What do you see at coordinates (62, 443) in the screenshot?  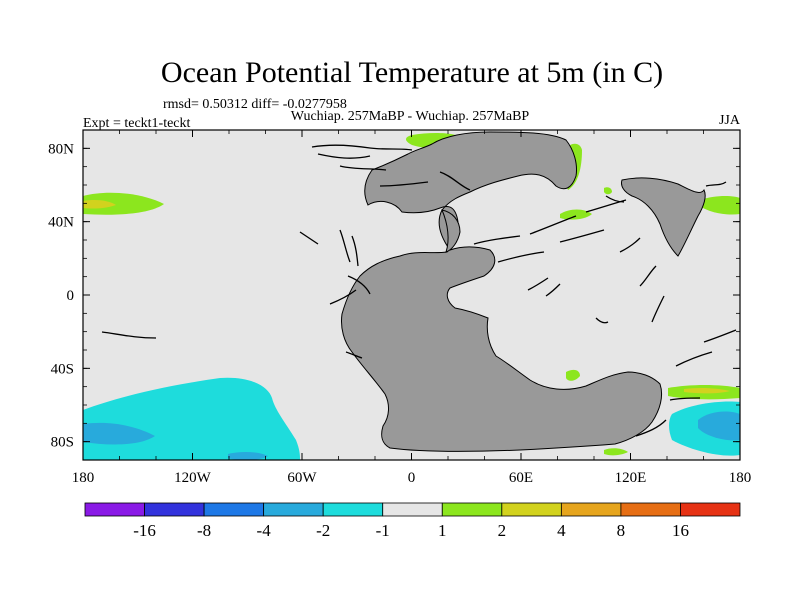 I see `y-tick-label: 80S` at bounding box center [62, 443].